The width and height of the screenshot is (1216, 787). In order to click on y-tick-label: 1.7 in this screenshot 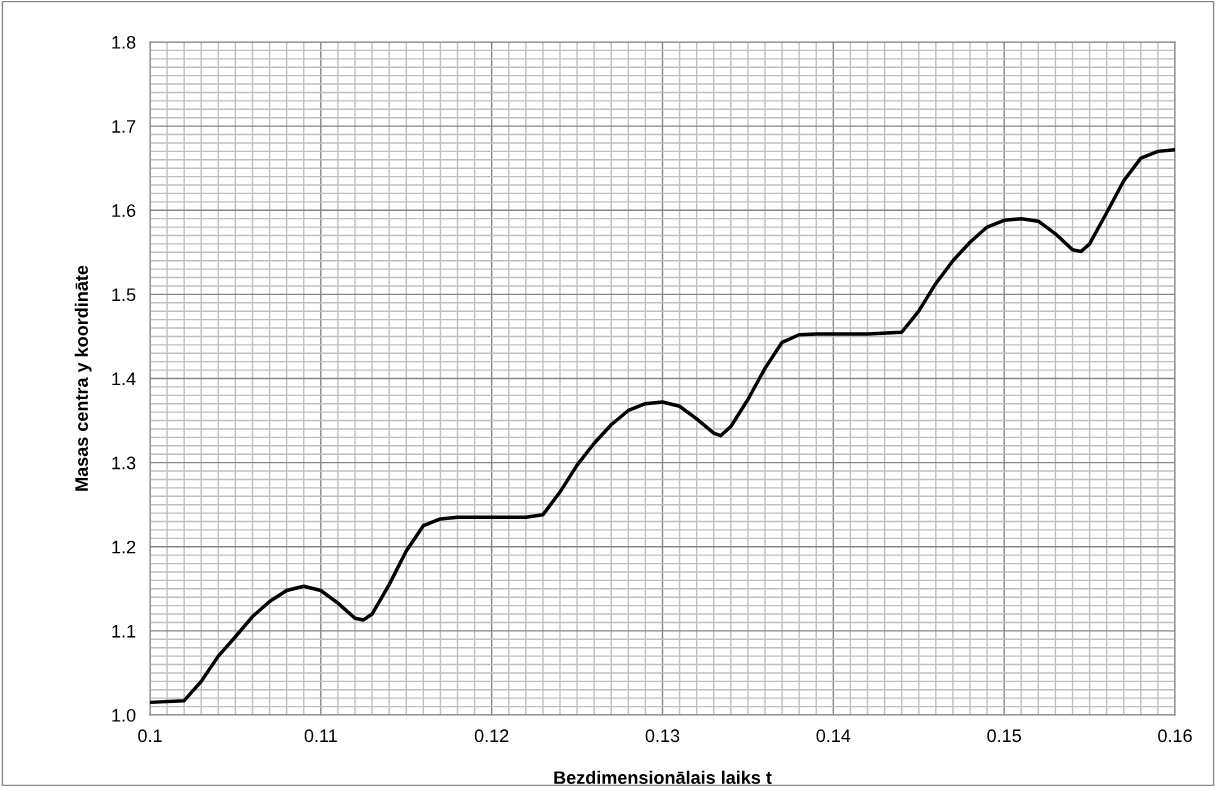, I will do `click(124, 126)`.